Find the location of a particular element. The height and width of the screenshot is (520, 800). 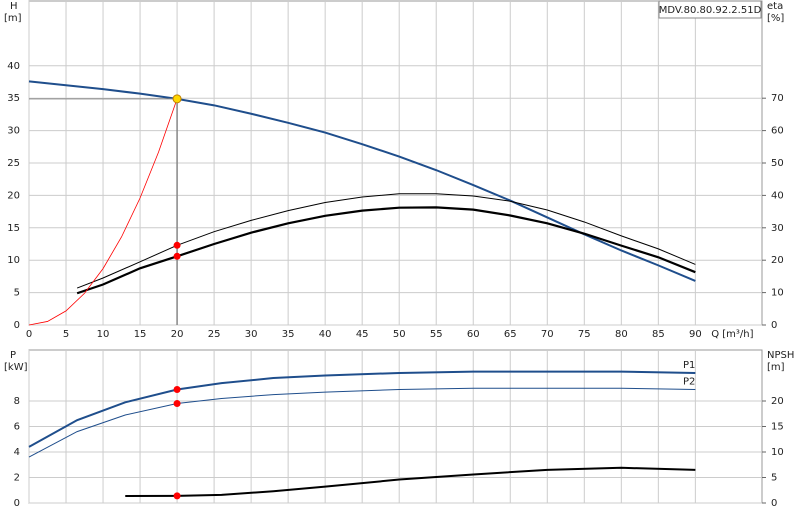

y-tick-label: 4 is located at coordinates (17, 452).